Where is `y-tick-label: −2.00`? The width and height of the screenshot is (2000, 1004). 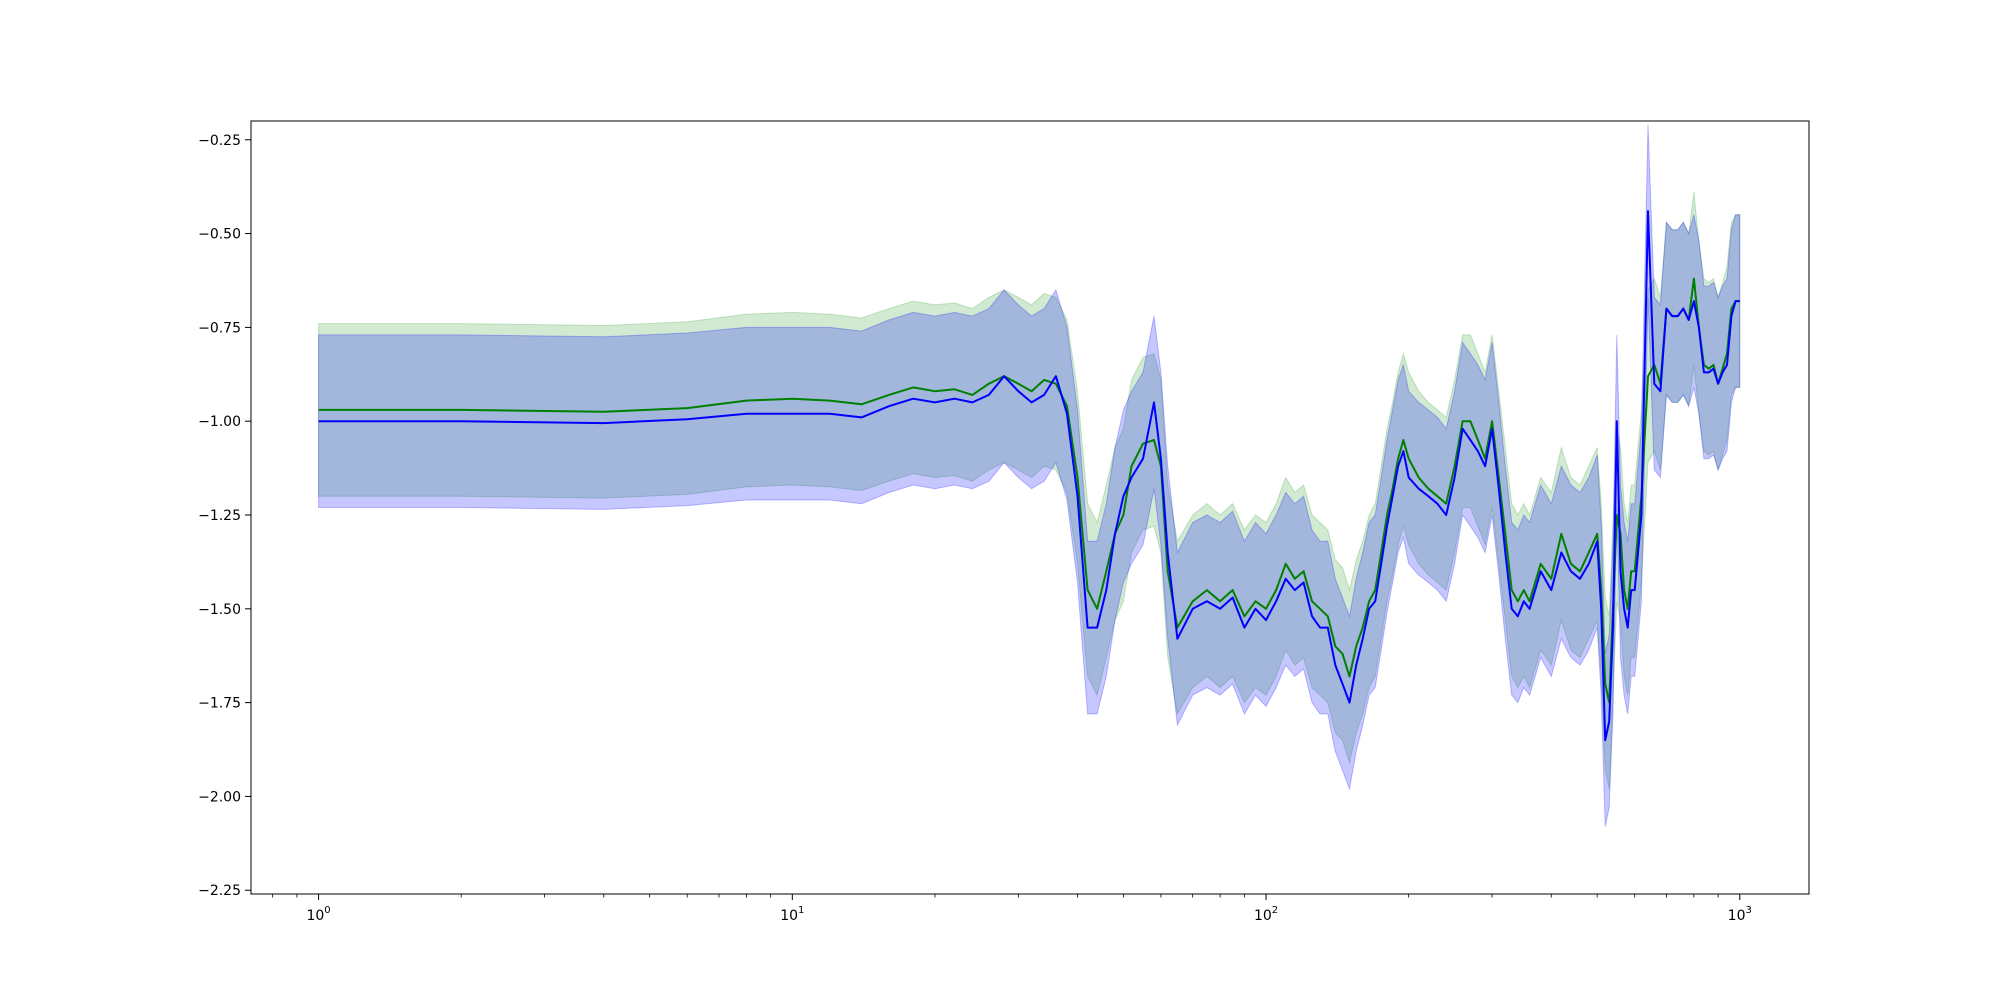
y-tick-label: −2.00 is located at coordinates (219, 797).